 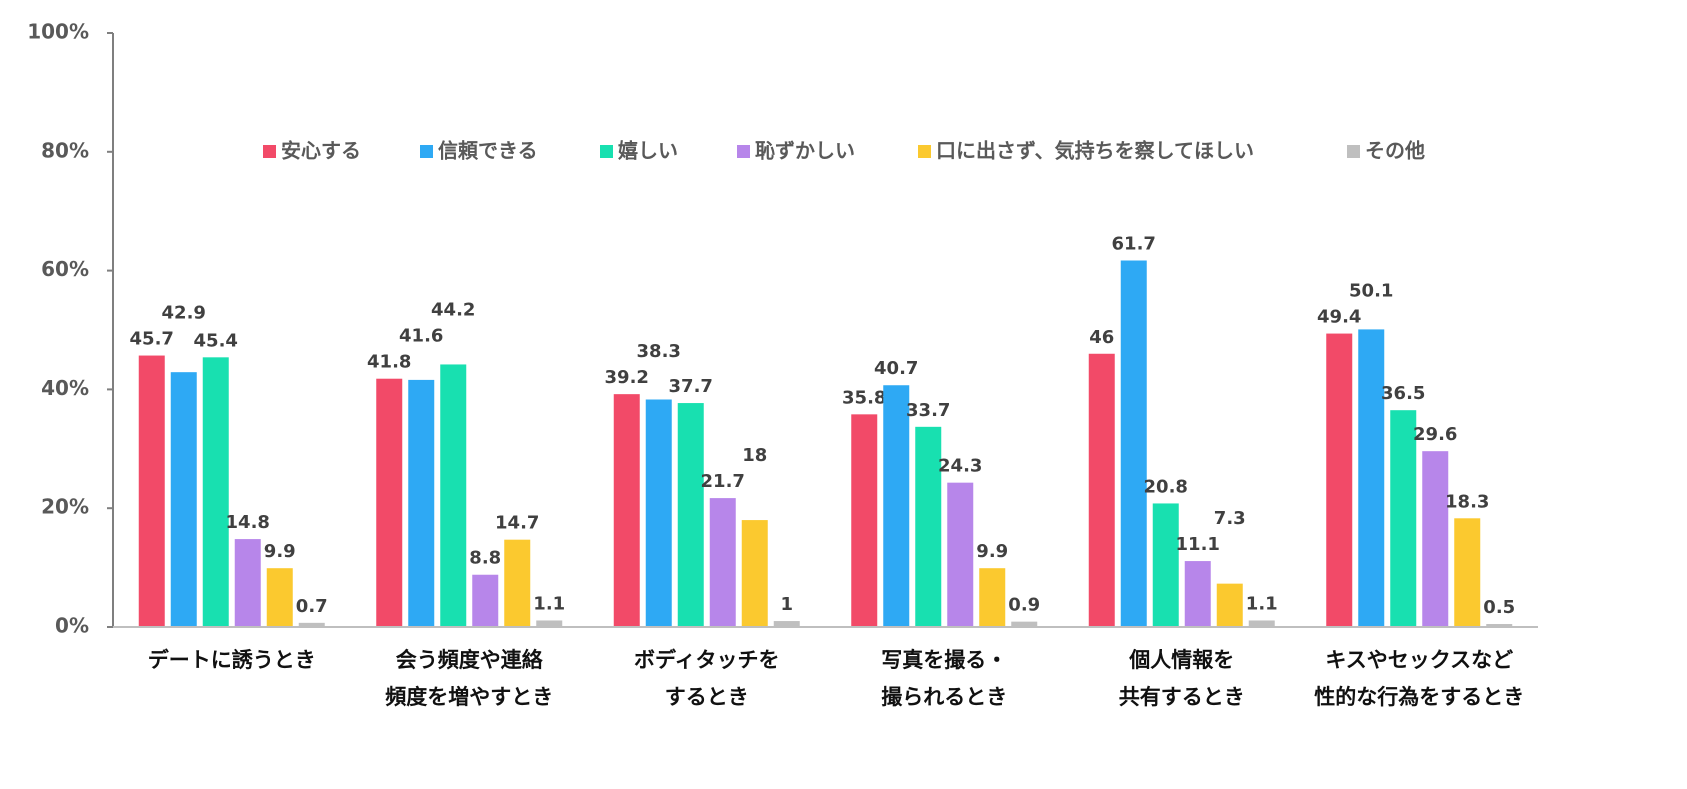 What do you see at coordinates (1134, 244) in the screenshot?
I see `data-label: 61.7` at bounding box center [1134, 244].